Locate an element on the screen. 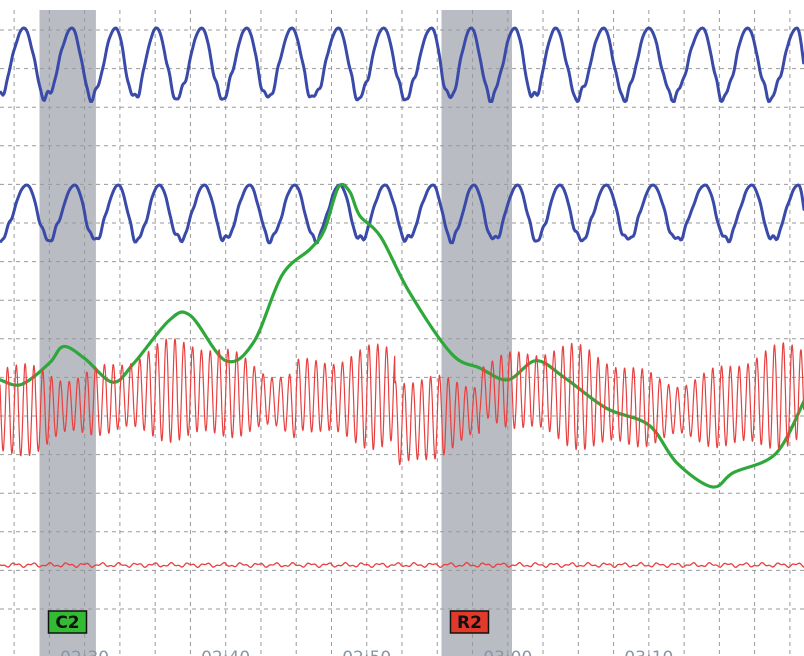 The height and width of the screenshot is (656, 804). marker-label: R2 is located at coordinates (469, 623).